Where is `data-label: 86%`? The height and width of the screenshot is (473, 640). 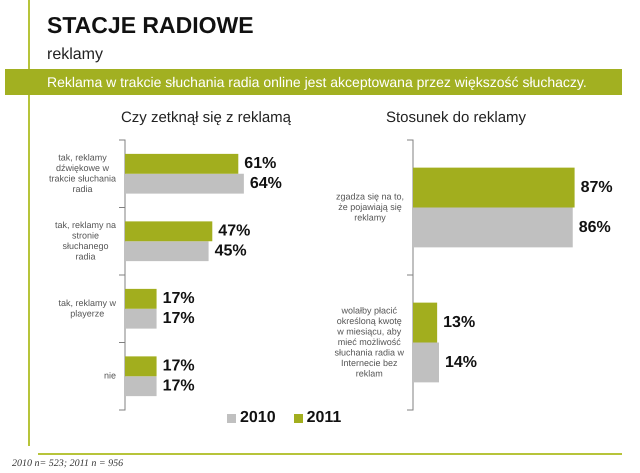
data-label: 86% is located at coordinates (594, 227).